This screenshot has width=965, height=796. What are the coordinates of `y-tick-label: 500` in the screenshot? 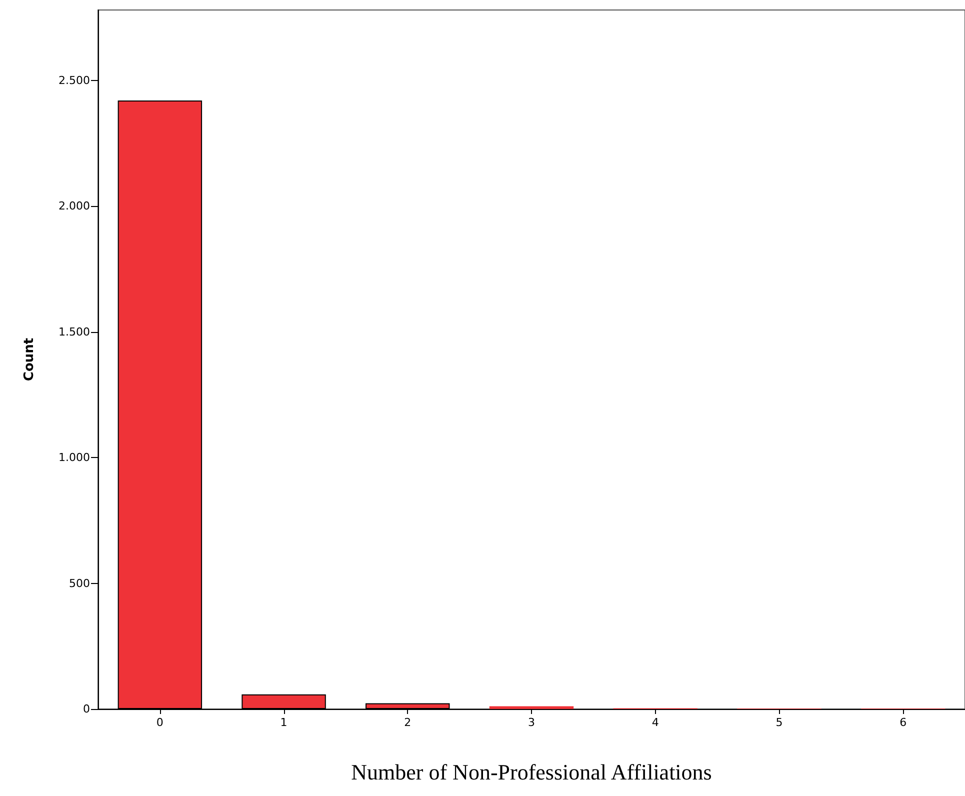 It's located at (79, 583).